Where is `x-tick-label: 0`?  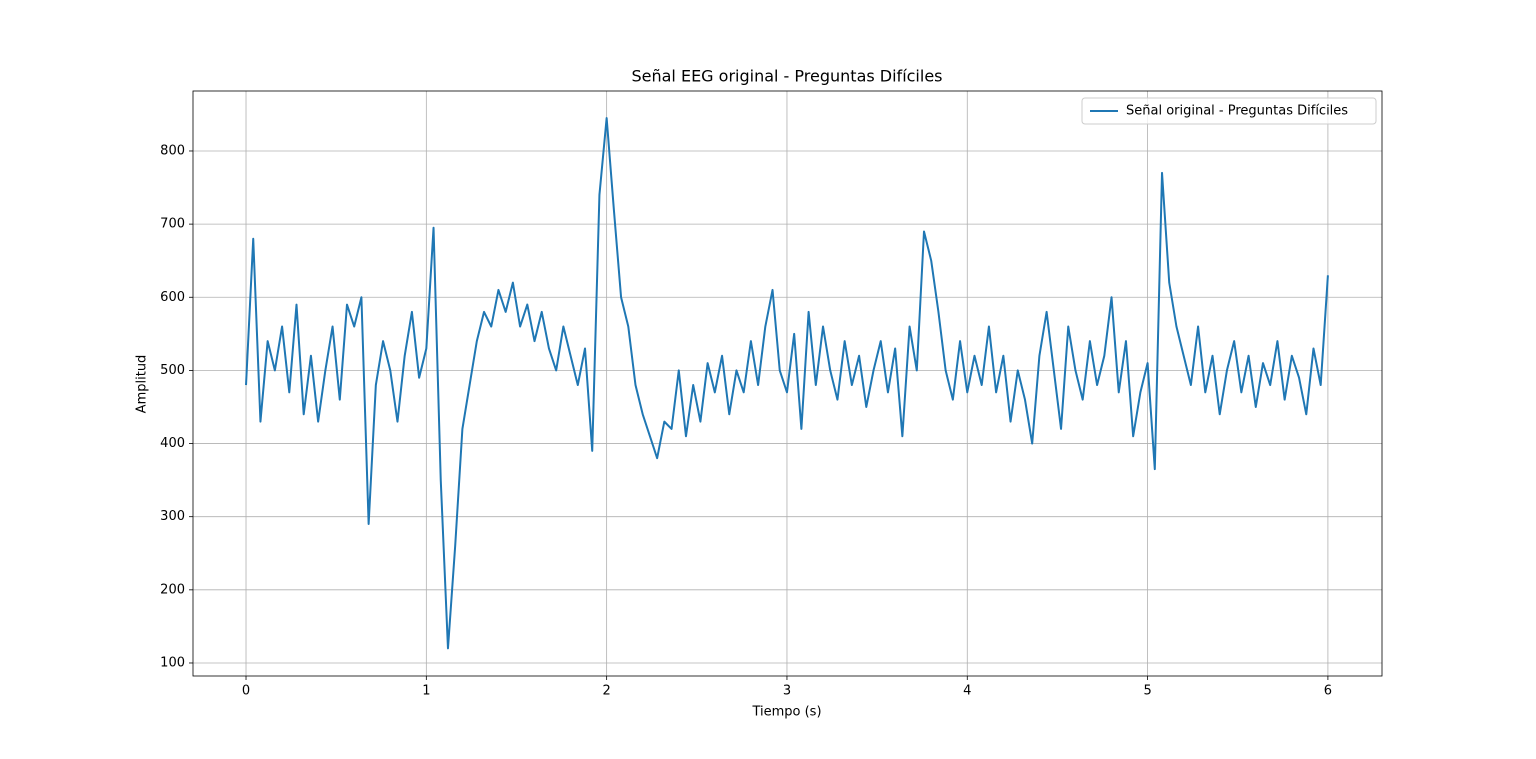 x-tick-label: 0 is located at coordinates (246, 691).